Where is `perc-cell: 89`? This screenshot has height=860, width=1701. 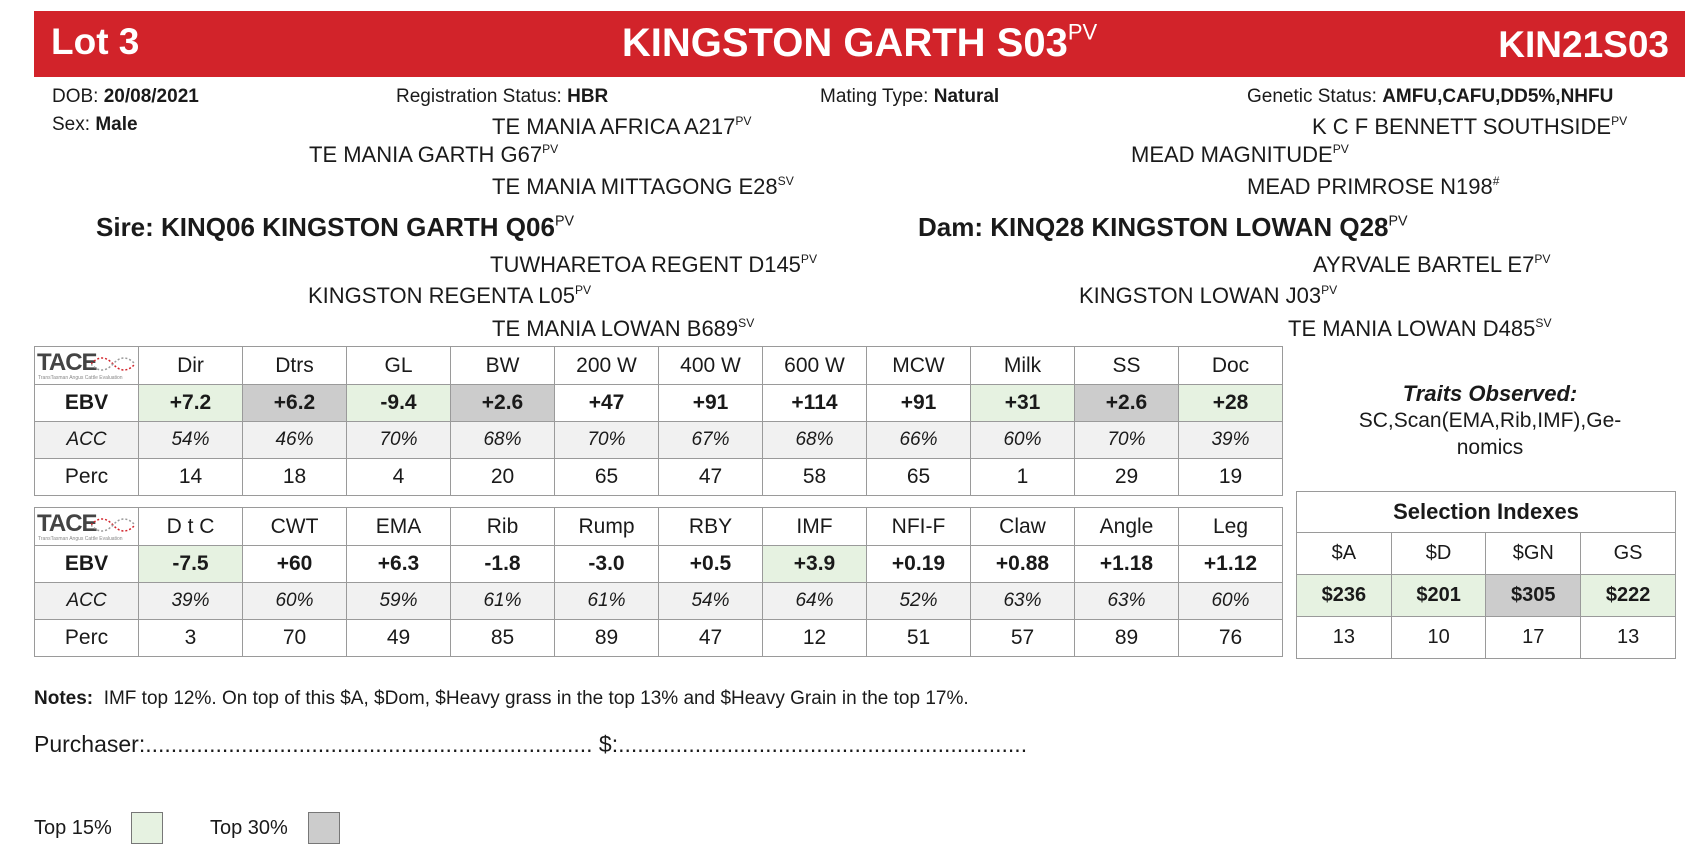 perc-cell: 89 is located at coordinates (1126, 638).